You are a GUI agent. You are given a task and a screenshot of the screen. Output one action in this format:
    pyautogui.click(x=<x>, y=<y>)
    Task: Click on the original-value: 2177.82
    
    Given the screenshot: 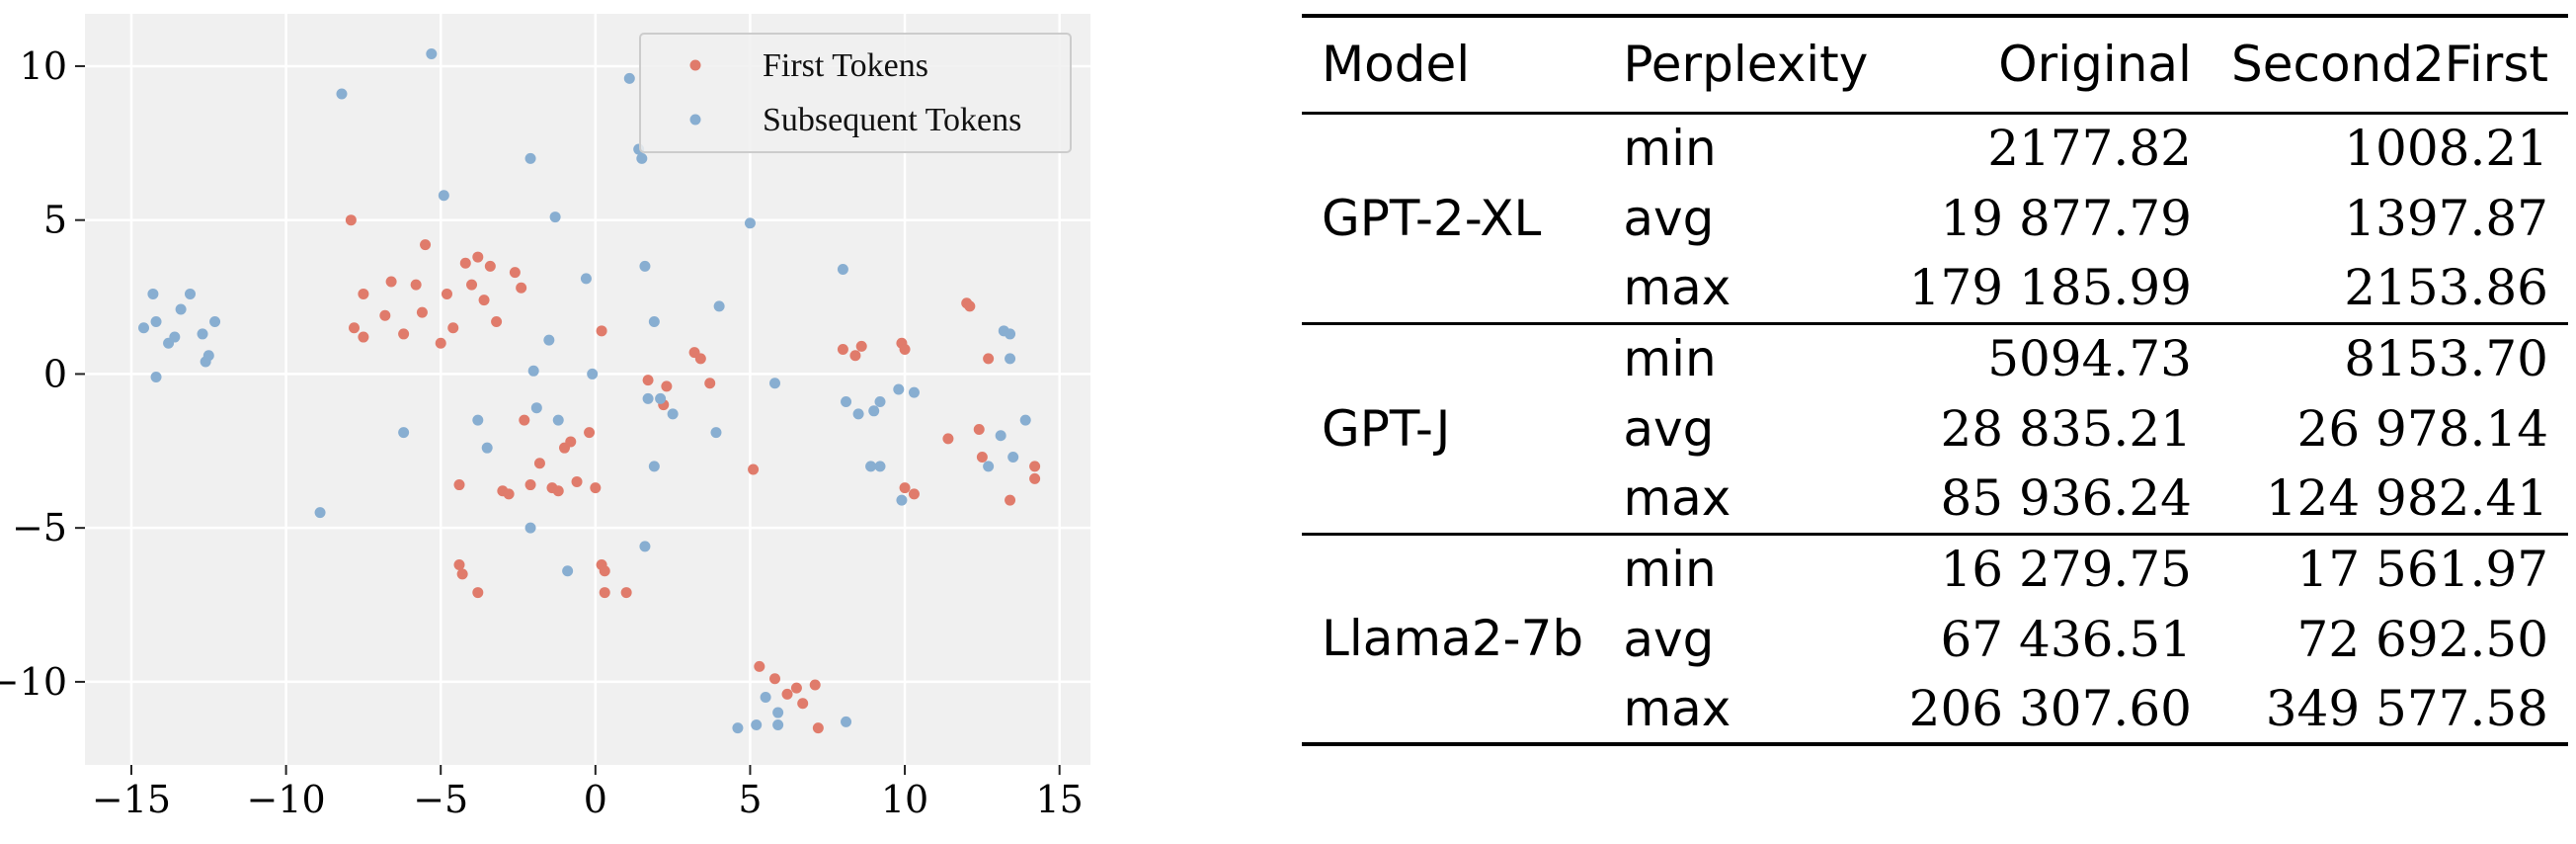 What is the action you would take?
    pyautogui.click(x=2089, y=149)
    